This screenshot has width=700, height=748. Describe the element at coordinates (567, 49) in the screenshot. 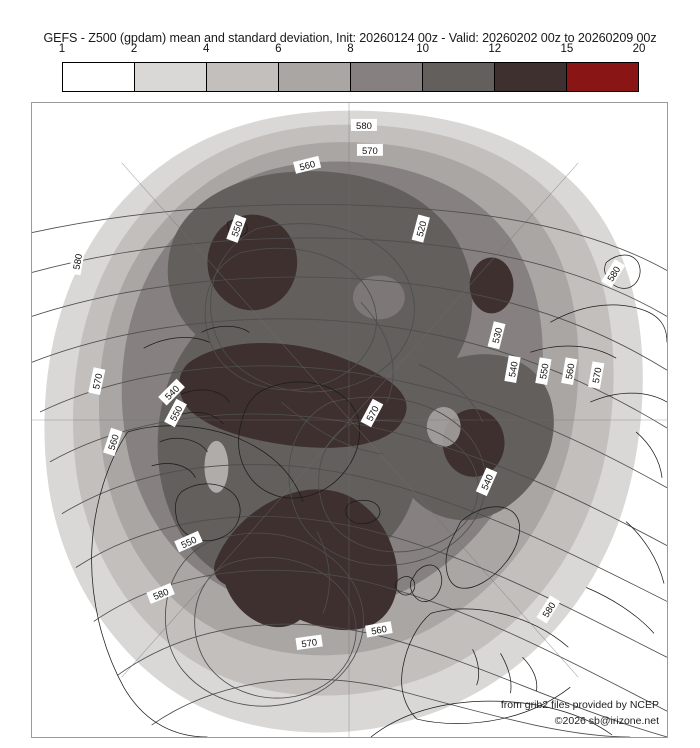

I see `colorbar-tick-7: 15` at that location.